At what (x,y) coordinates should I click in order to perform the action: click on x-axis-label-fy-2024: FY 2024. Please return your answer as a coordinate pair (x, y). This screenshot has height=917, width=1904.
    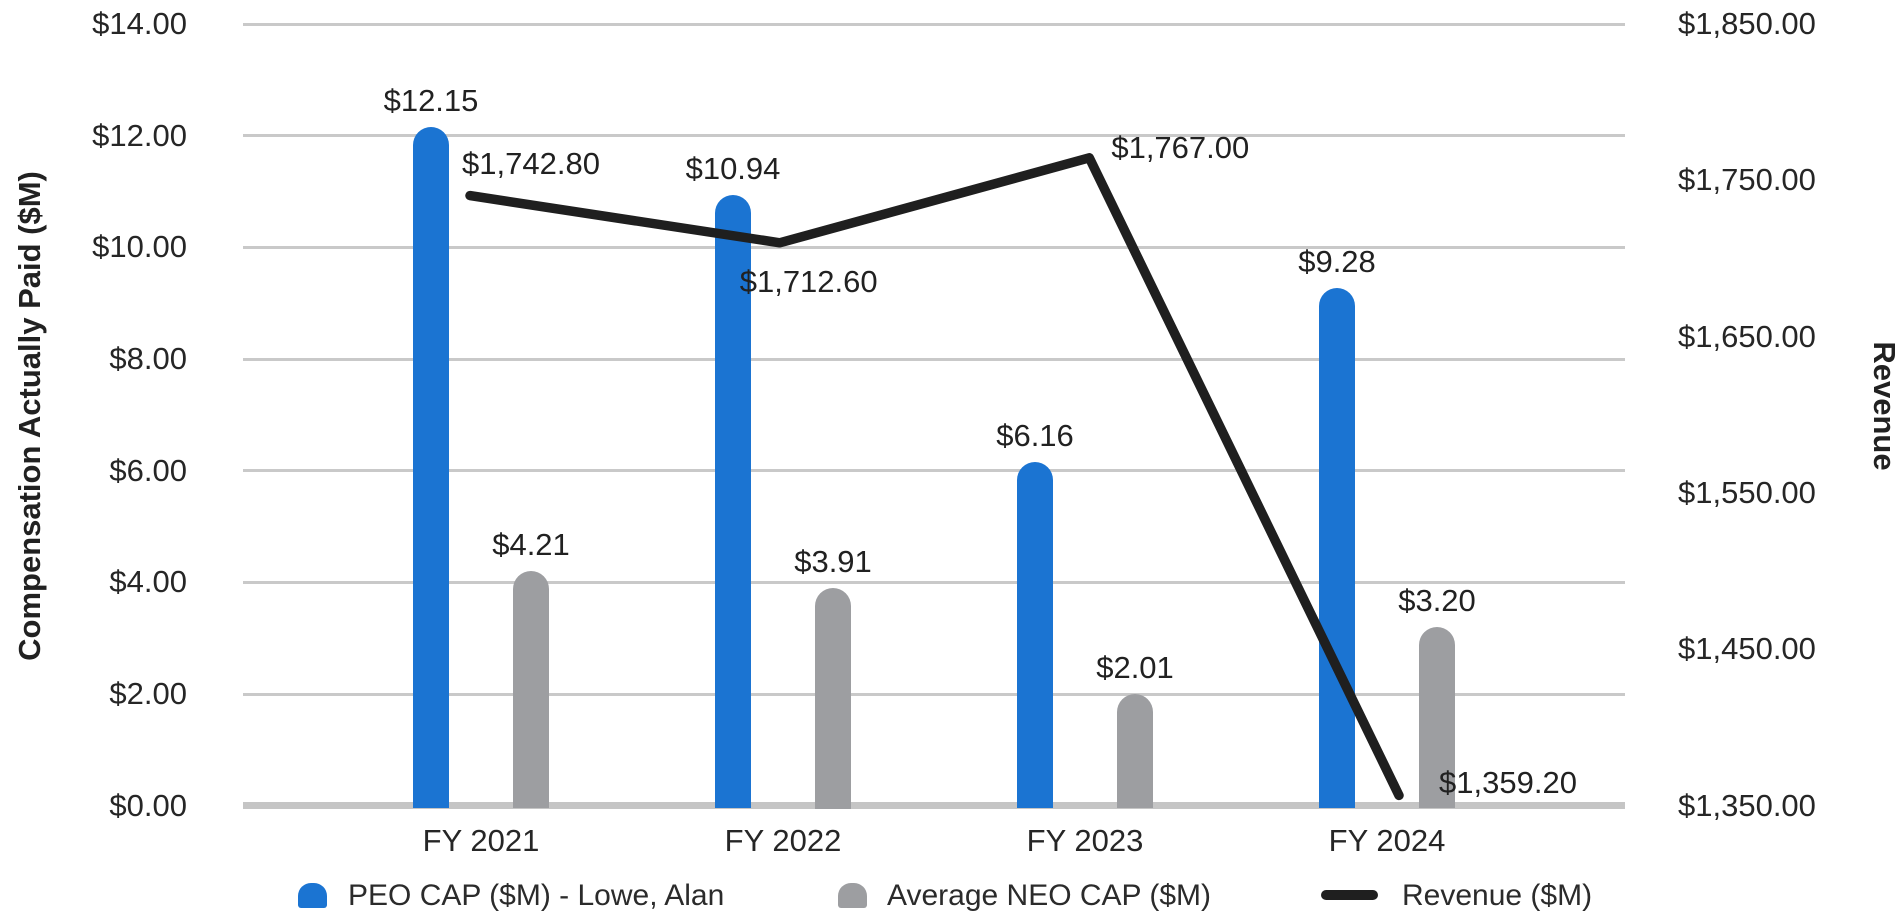
    Looking at the image, I should click on (1387, 840).